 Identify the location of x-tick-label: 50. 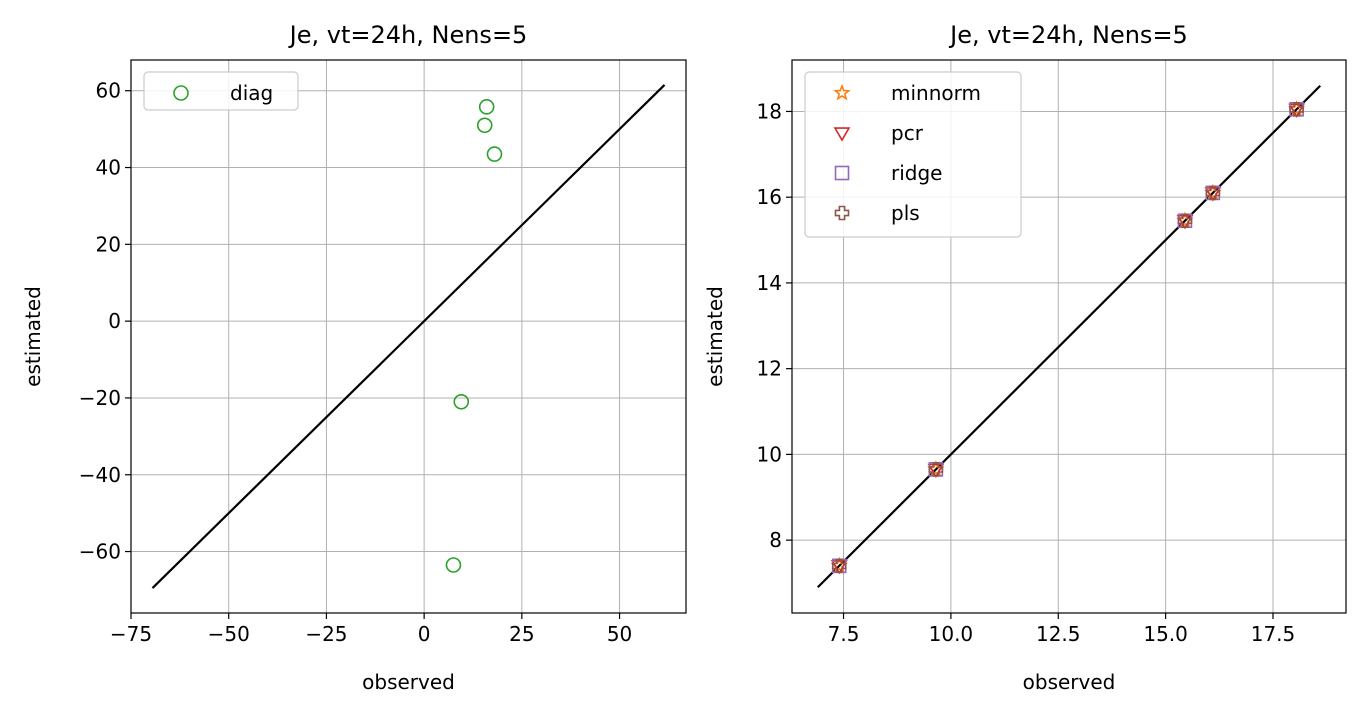
(619, 634).